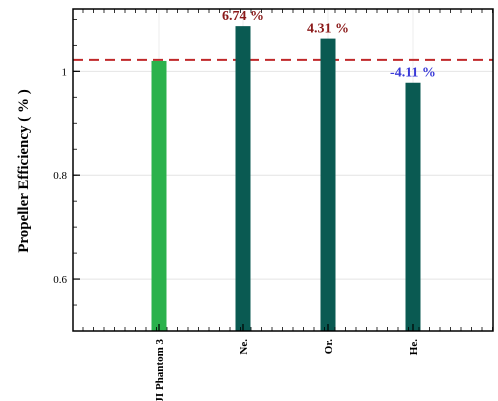  Describe the element at coordinates (60, 176) in the screenshot. I see `y-tick-label: 0.8` at that location.